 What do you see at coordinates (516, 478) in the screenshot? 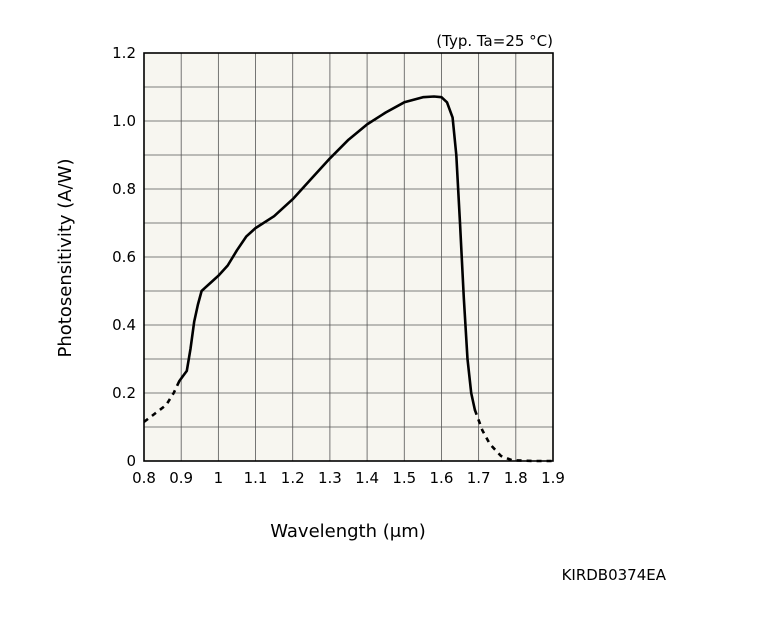
I see `x-tick-label: 1.8` at bounding box center [516, 478].